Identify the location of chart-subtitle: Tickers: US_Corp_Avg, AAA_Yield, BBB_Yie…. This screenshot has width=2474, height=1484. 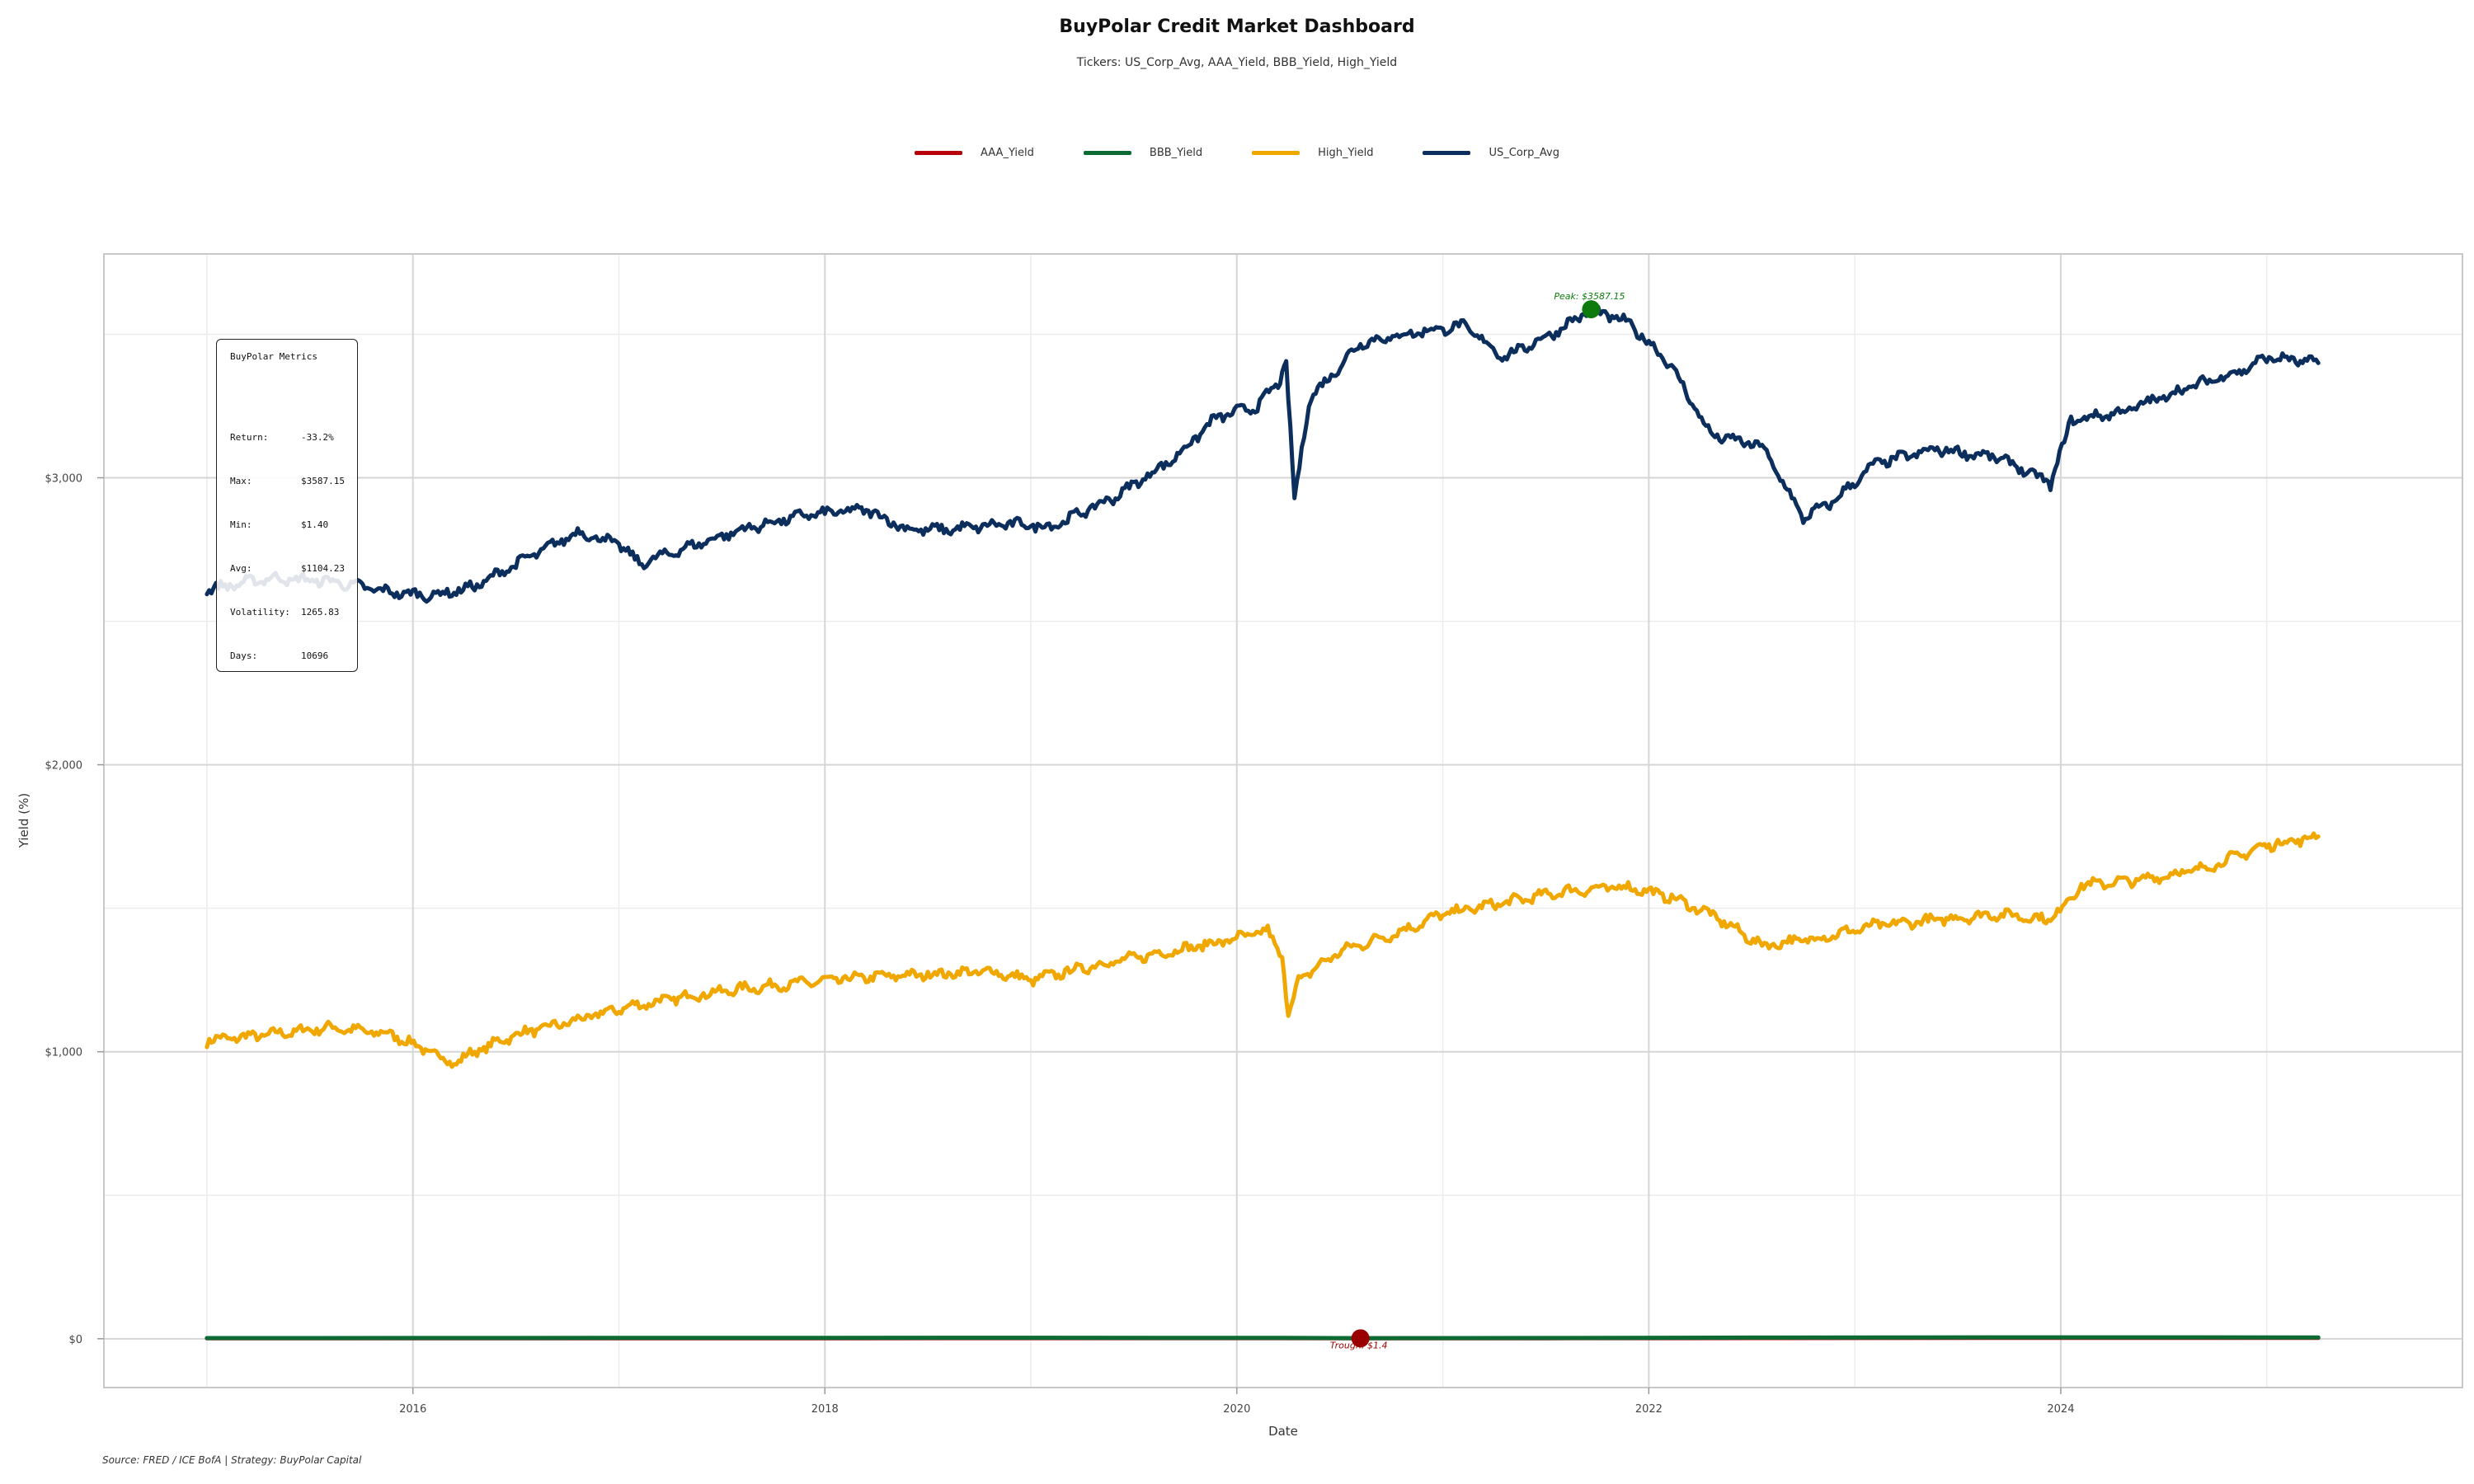
(1237, 62).